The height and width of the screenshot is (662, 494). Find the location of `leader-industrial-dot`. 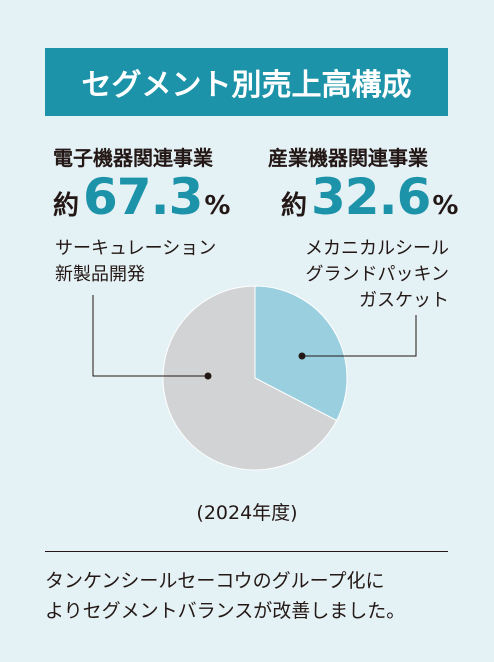

leader-industrial-dot is located at coordinates (302, 356).